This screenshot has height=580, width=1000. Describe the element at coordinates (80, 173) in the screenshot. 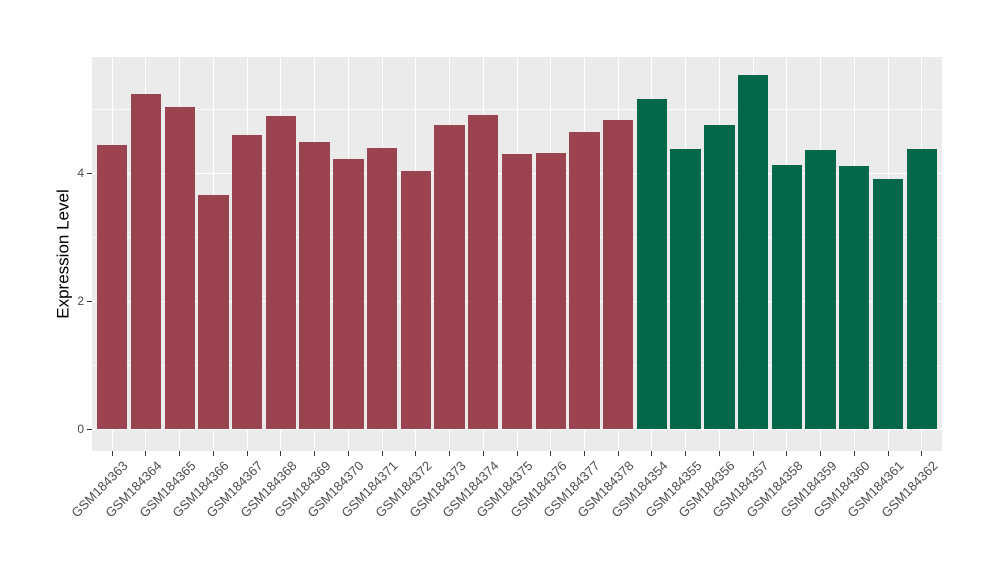

I see `y-axis-tick-label: 4` at that location.